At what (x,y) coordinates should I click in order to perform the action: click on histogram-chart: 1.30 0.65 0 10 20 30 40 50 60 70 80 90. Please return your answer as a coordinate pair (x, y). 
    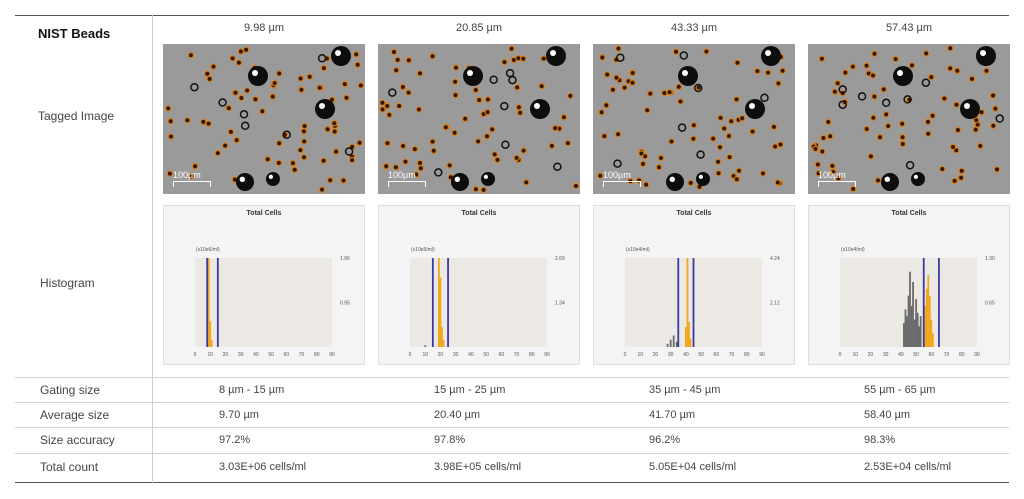
    Looking at the image, I should click on (917, 307).